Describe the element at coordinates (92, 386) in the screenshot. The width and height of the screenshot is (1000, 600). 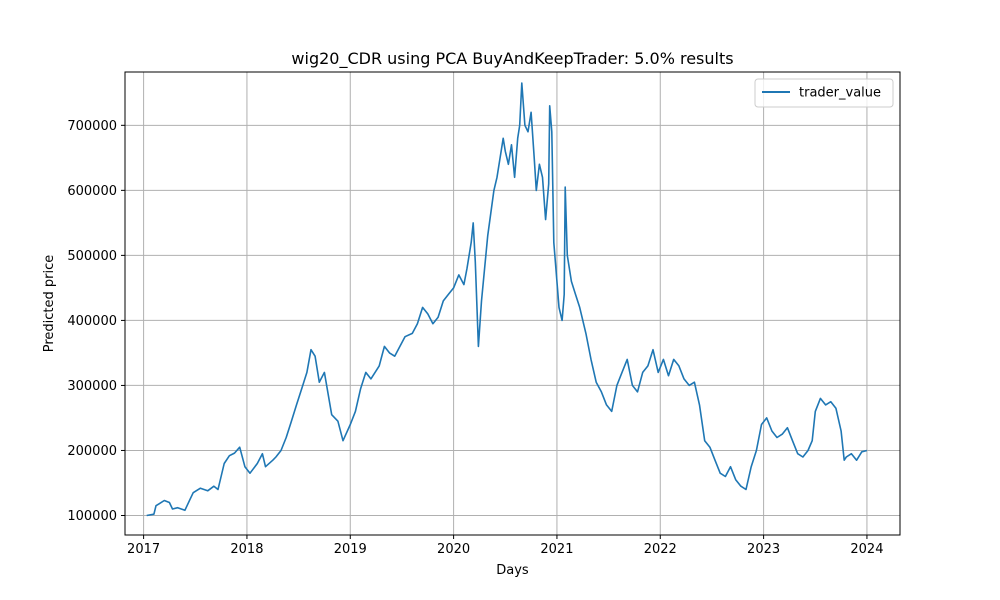
I see `y-tick-label: 300000` at that location.